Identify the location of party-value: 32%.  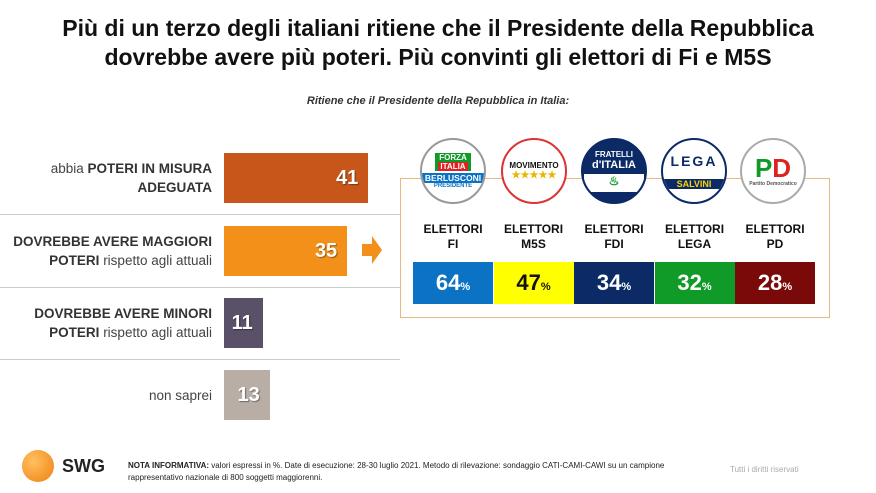
(694, 283).